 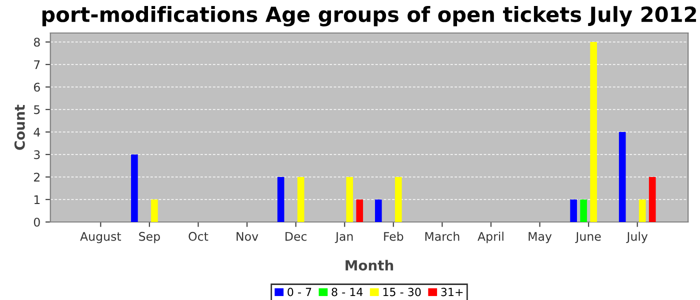 What do you see at coordinates (37, 109) in the screenshot?
I see `y-tick-label: 5` at bounding box center [37, 109].